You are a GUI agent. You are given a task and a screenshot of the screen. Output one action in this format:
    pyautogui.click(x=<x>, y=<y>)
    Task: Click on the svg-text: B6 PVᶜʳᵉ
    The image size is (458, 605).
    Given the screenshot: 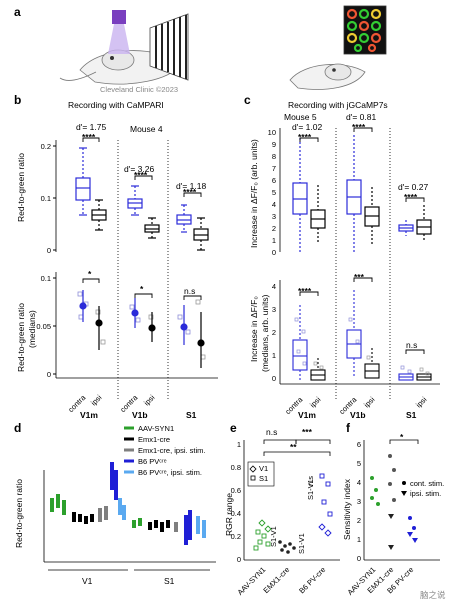 What is the action you would take?
    pyautogui.click(x=152, y=461)
    